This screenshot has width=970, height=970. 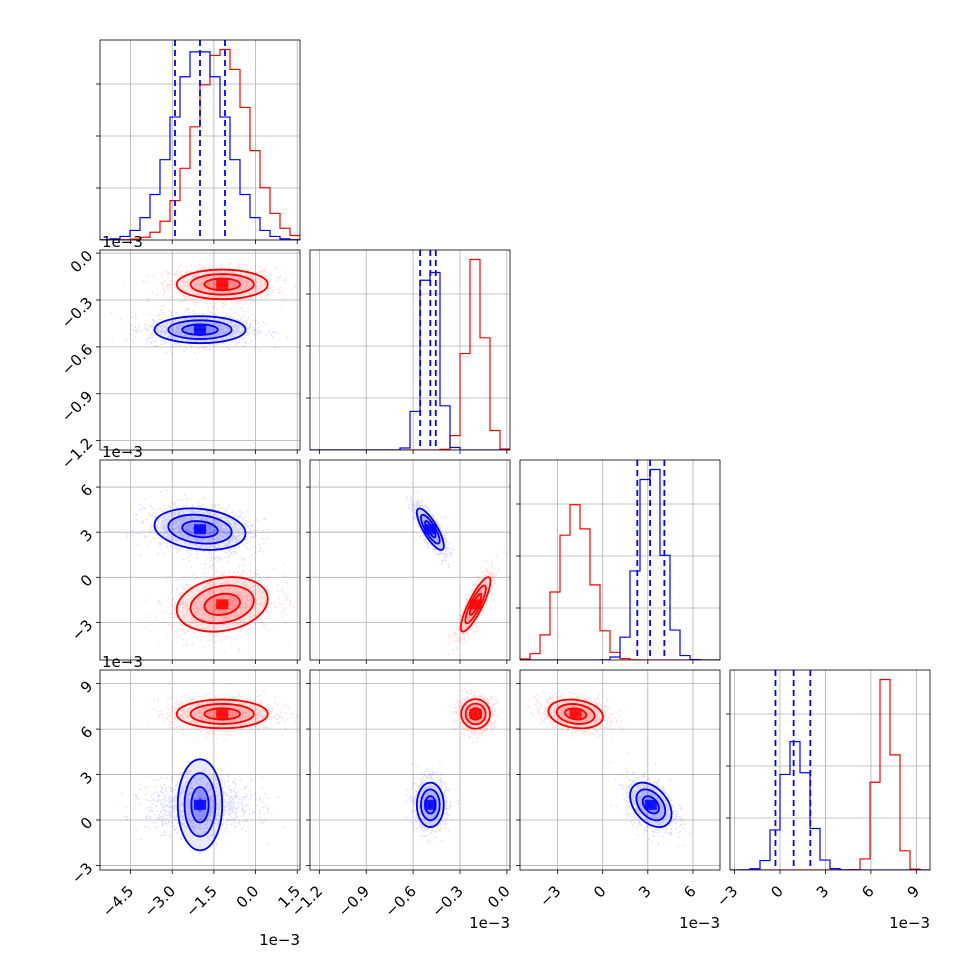 What do you see at coordinates (447, 901) in the screenshot?
I see `x-tick-label: −0.3` at bounding box center [447, 901].